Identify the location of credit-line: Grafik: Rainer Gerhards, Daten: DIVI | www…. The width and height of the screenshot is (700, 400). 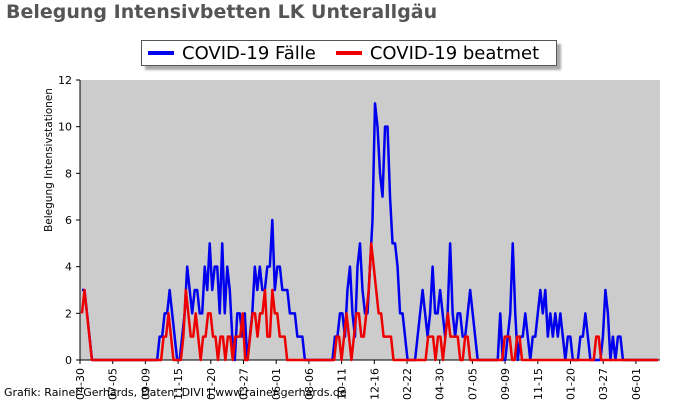
(177, 392).